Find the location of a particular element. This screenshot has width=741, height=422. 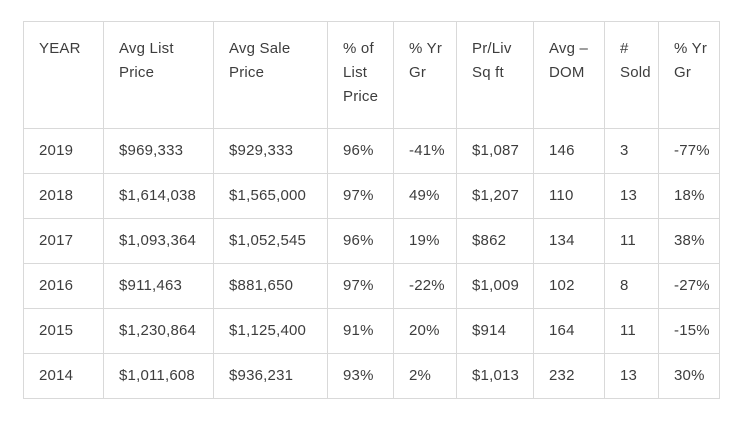

column-header-9: % Yr Gr is located at coordinates (689, 75).